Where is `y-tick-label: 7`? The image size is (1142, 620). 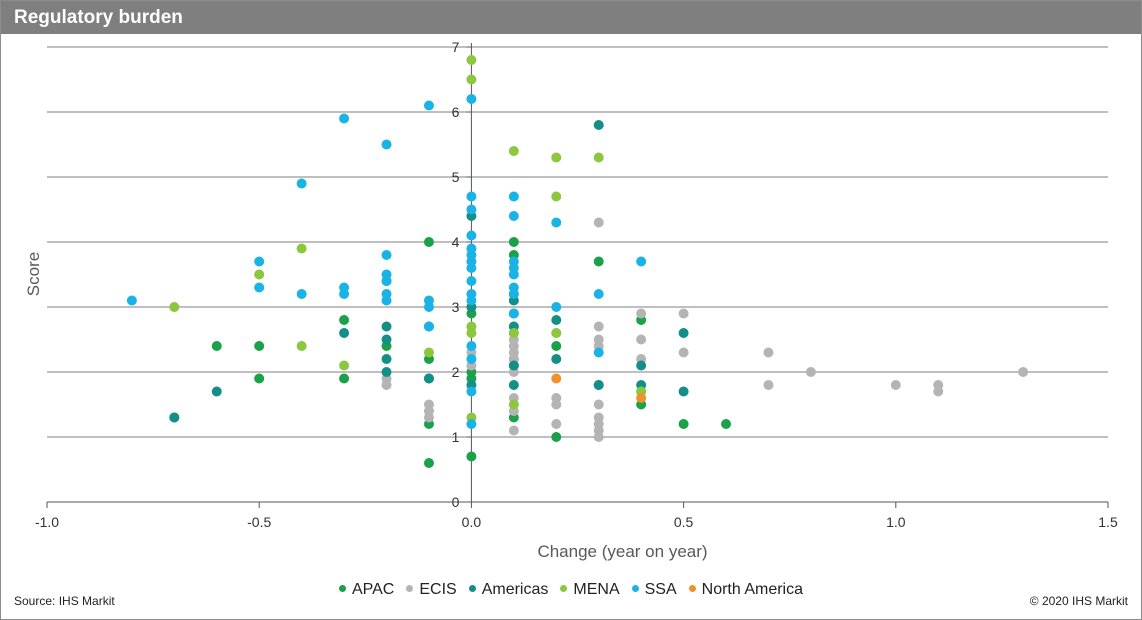
y-tick-label: 7 is located at coordinates (456, 47).